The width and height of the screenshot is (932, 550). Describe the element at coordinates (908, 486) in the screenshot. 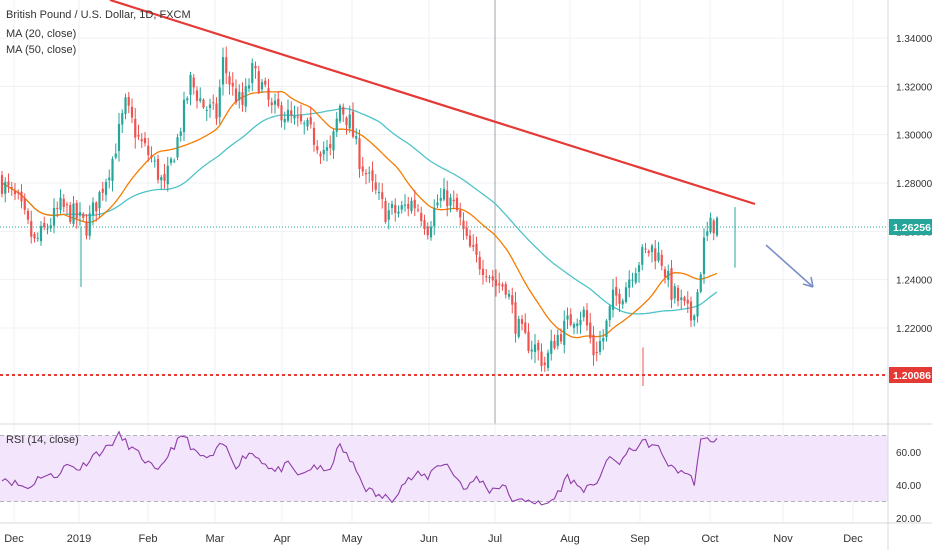

I see `rsi-tick-label: 40.00` at that location.